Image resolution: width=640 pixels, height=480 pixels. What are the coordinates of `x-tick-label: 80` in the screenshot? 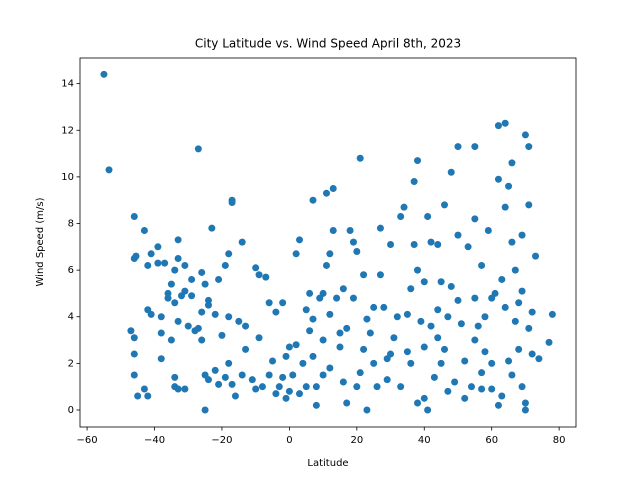 It's located at (559, 440).